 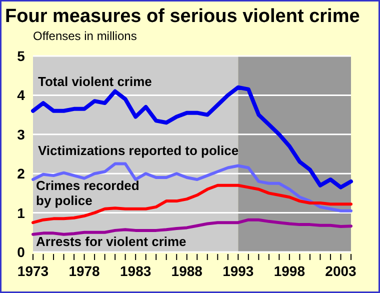 I want to click on series-label: Total violent crime, so click(x=95, y=81).